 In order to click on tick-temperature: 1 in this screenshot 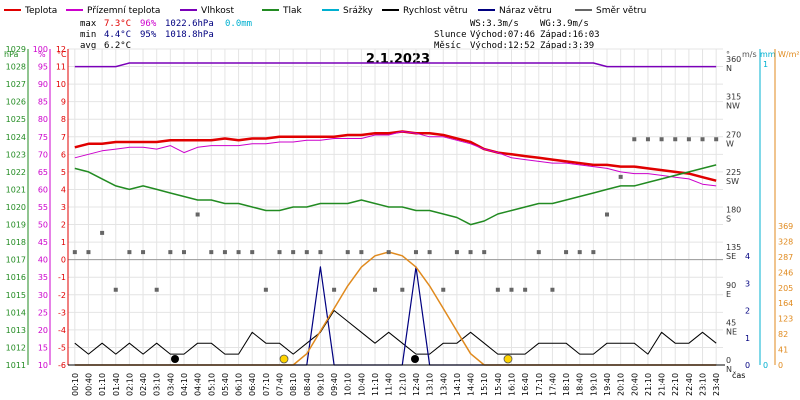, I will do `click(63, 242)`.